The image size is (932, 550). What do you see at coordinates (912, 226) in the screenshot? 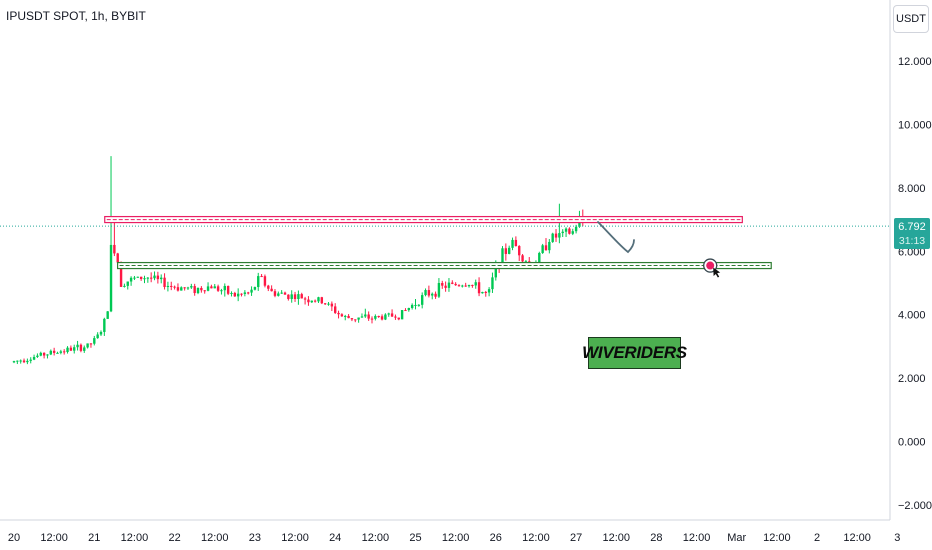
I see `last-price-value: 6.792` at bounding box center [912, 226].